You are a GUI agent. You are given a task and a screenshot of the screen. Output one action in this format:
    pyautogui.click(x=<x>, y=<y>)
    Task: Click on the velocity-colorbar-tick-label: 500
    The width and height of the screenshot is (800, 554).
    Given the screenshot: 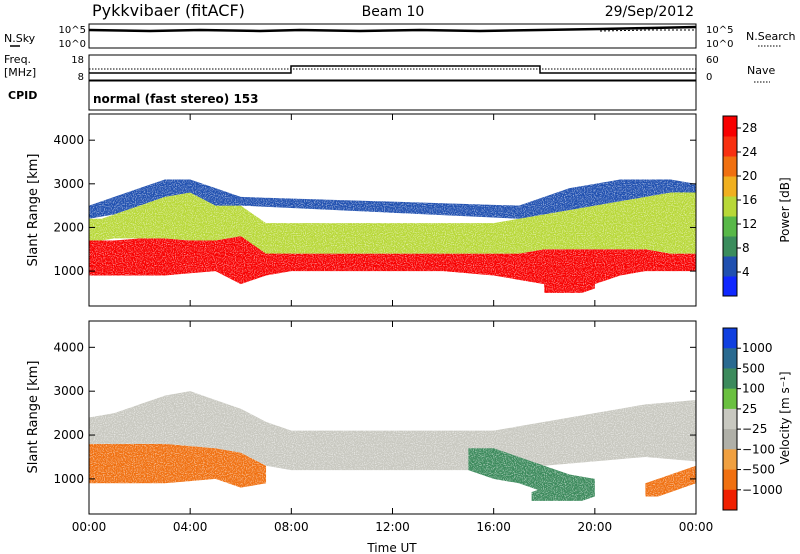 What is the action you would take?
    pyautogui.click(x=753, y=368)
    